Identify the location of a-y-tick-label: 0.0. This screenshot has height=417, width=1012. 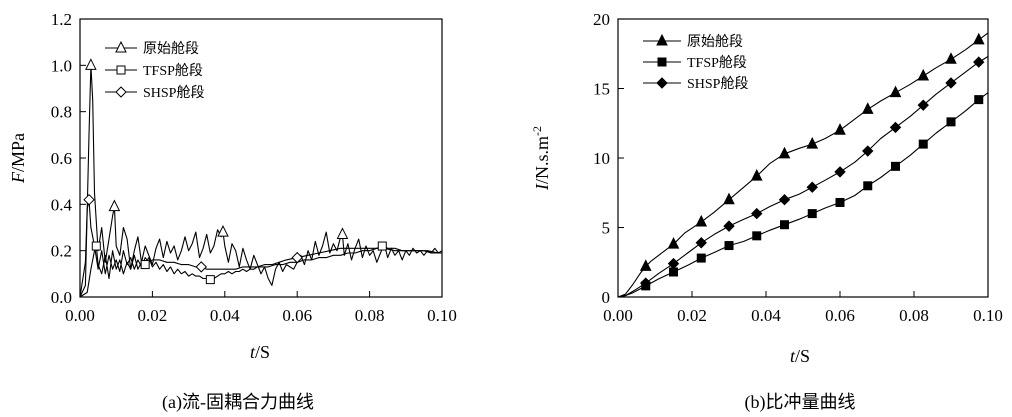
(61, 297).